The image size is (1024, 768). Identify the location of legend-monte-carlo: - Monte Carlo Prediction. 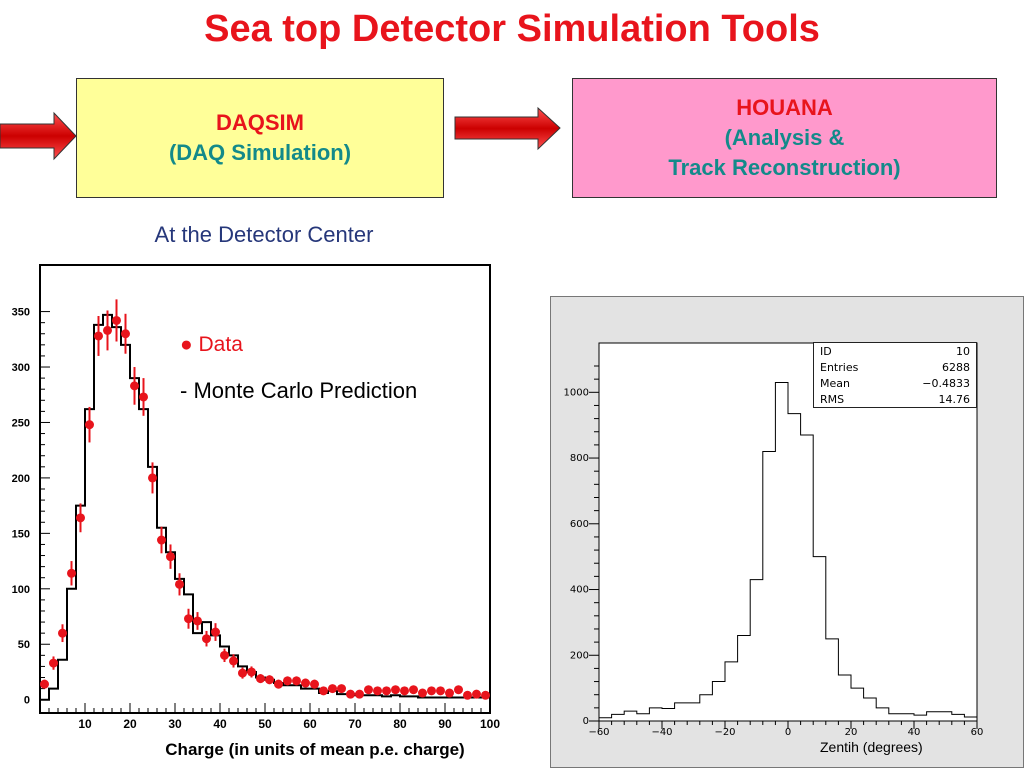
(299, 390).